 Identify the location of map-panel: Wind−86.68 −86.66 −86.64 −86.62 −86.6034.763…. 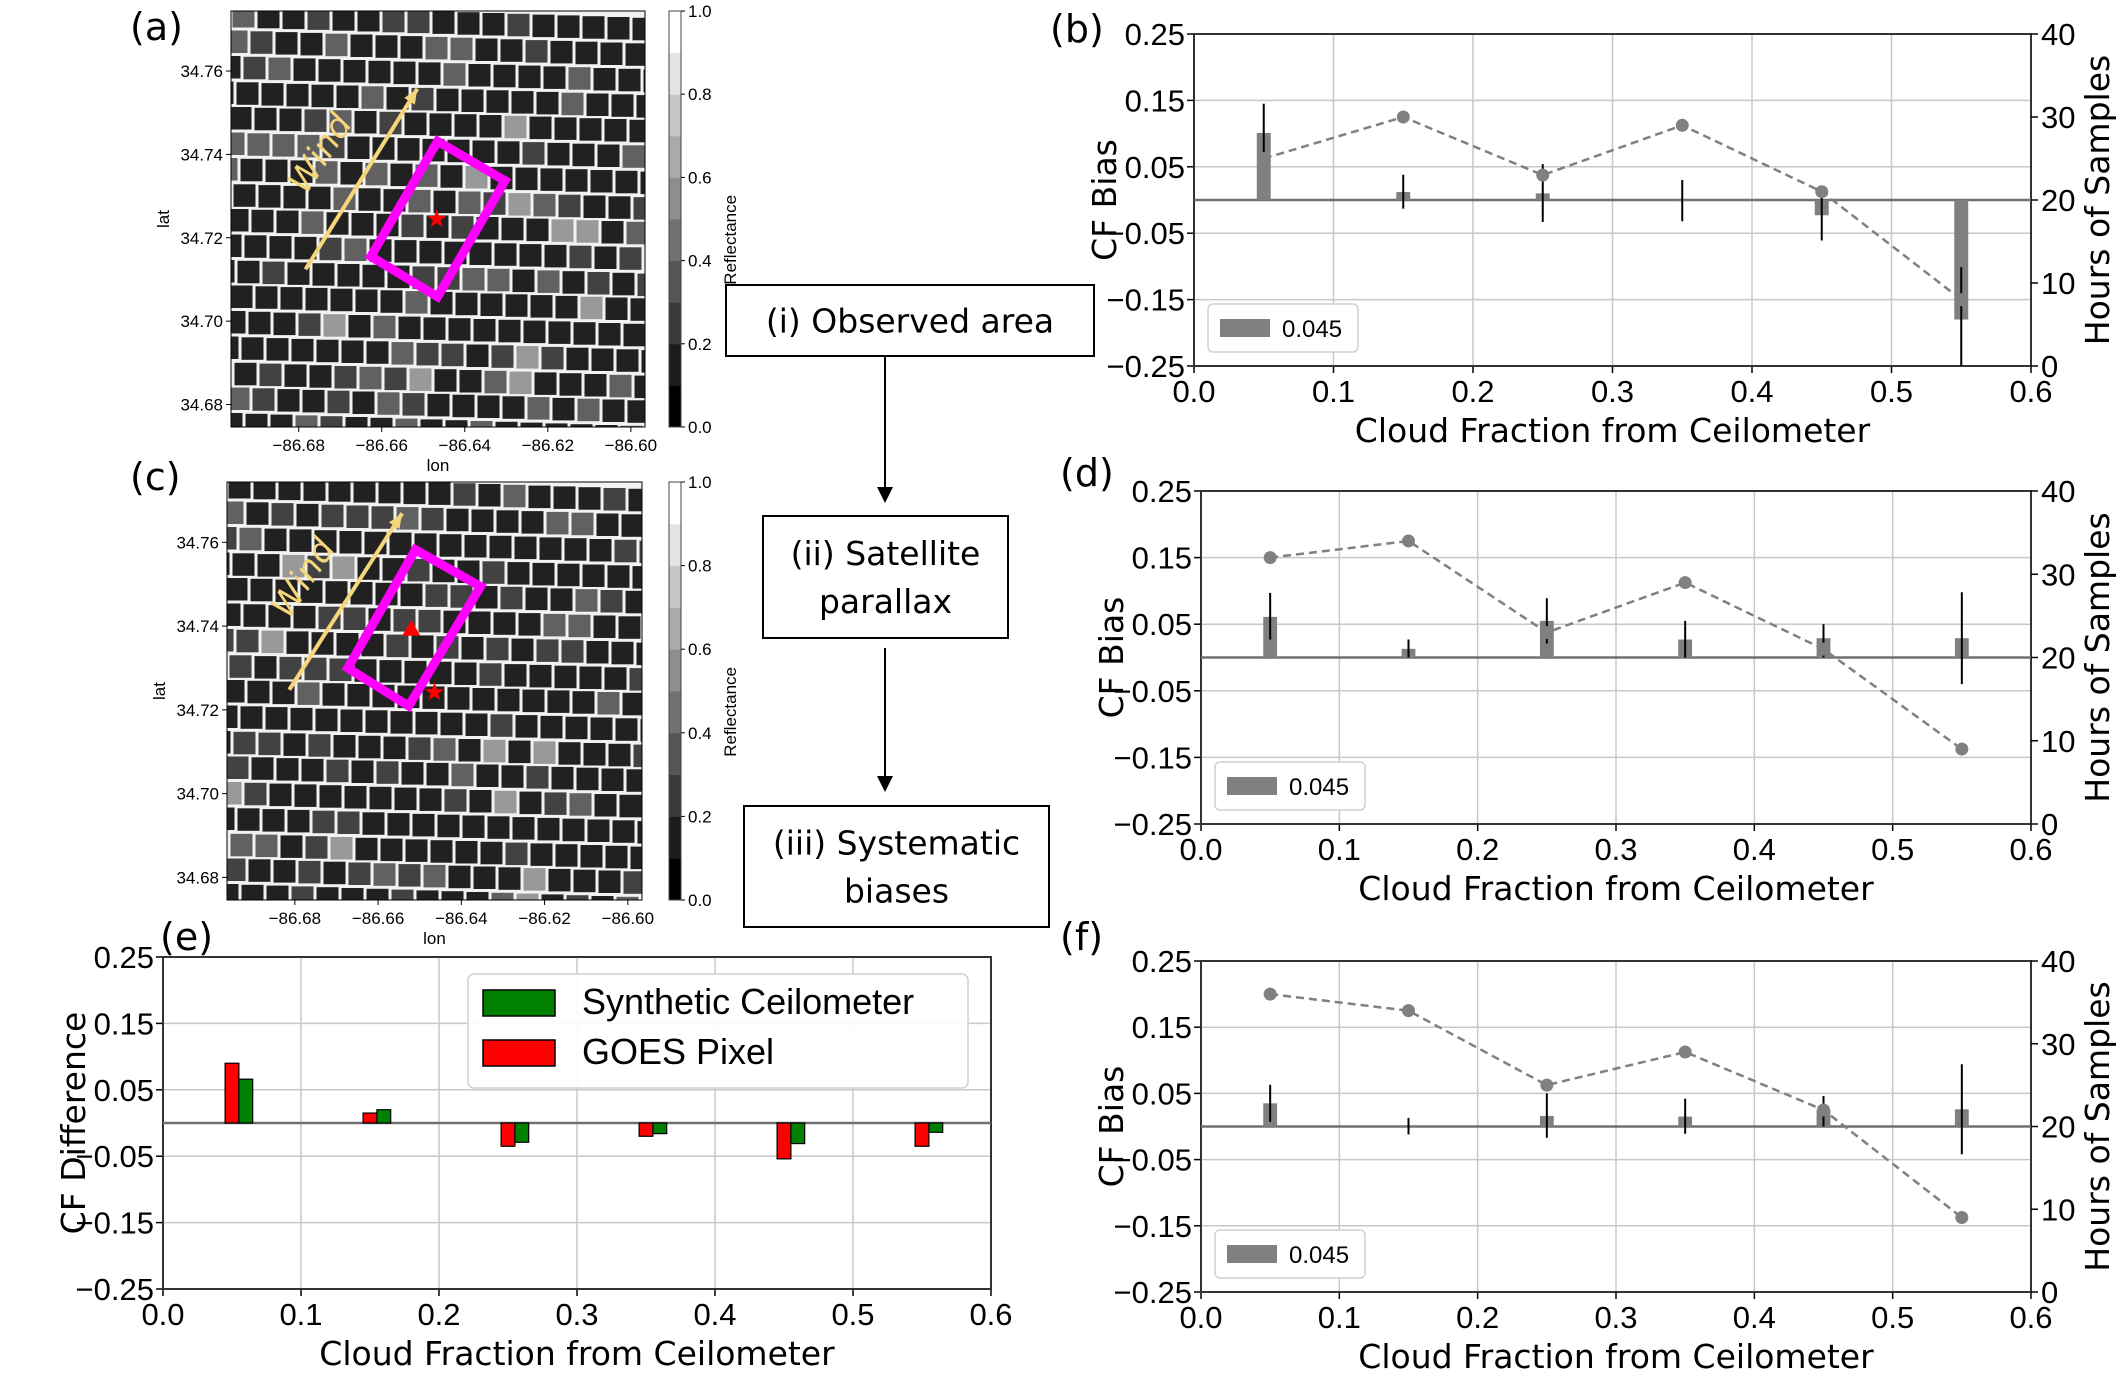
(445, 710).